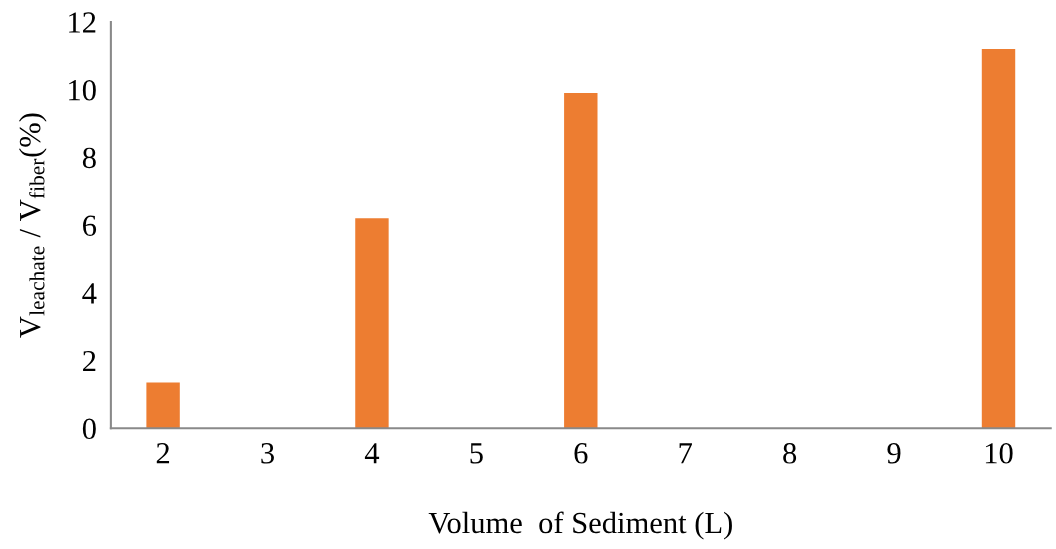 The width and height of the screenshot is (1056, 549). Describe the element at coordinates (685, 453) in the screenshot. I see `x-tick-label: 7` at that location.